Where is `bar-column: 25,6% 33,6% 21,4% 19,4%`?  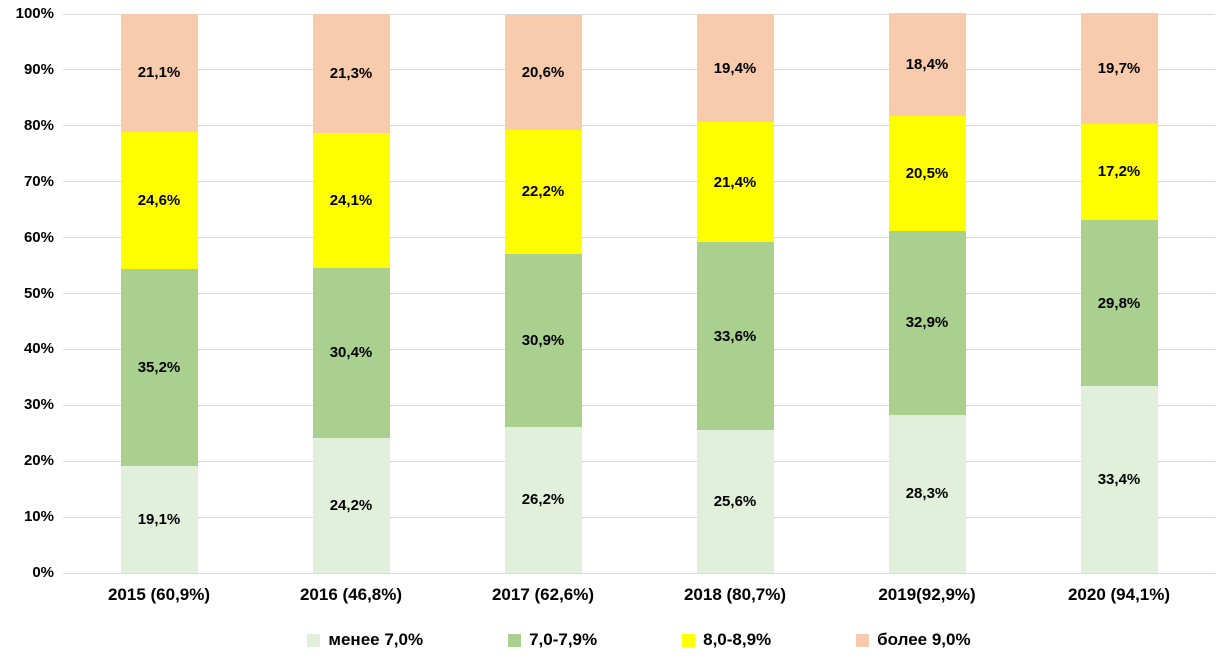
bar-column: 25,6% 33,6% 21,4% 19,4% is located at coordinates (735, 293).